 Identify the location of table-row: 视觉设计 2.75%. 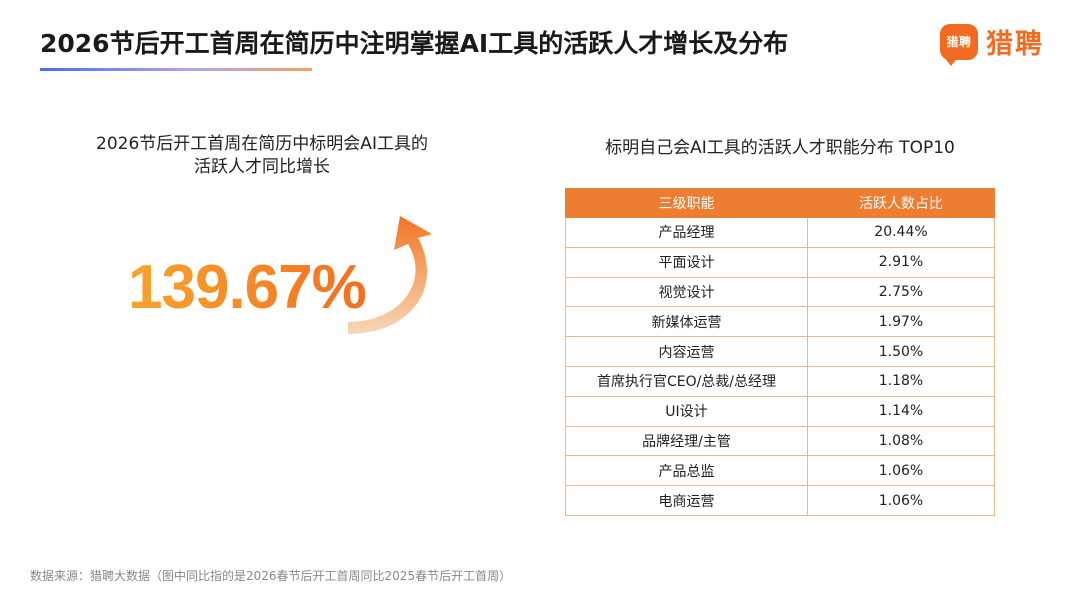
(780, 292).